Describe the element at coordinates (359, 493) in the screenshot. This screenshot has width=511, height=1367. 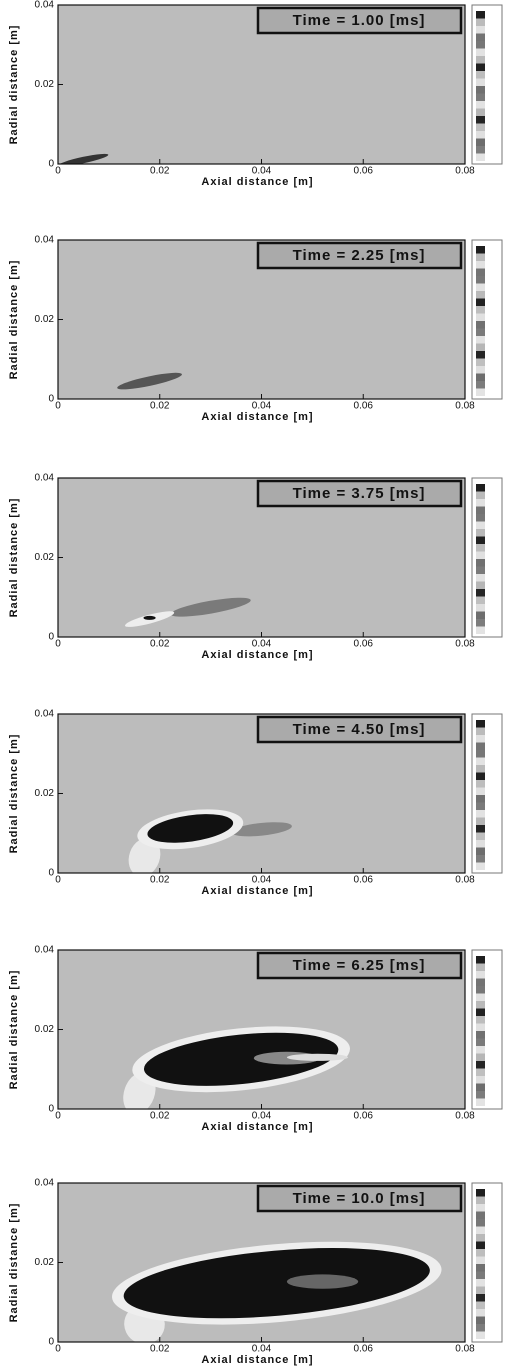
I see `panel-title: Time = 3.75 [ms]` at that location.